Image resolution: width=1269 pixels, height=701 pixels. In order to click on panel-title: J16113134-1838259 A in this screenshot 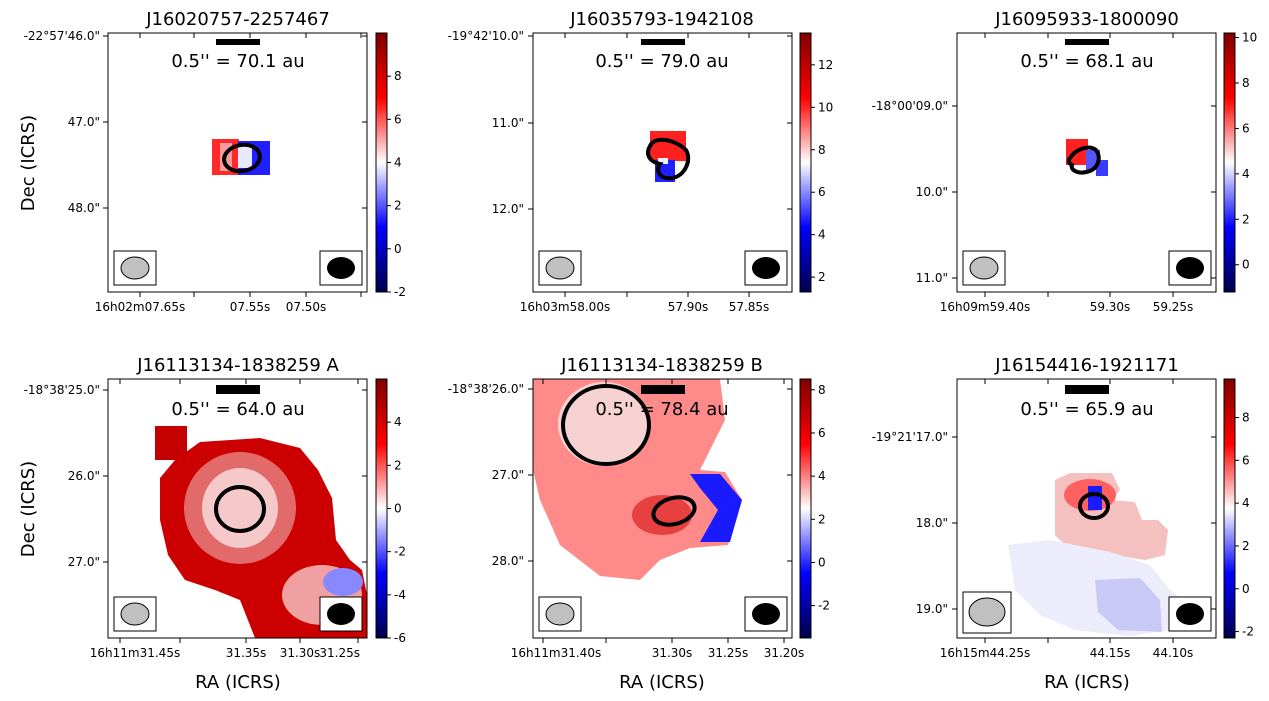, I will do `click(237, 365)`.